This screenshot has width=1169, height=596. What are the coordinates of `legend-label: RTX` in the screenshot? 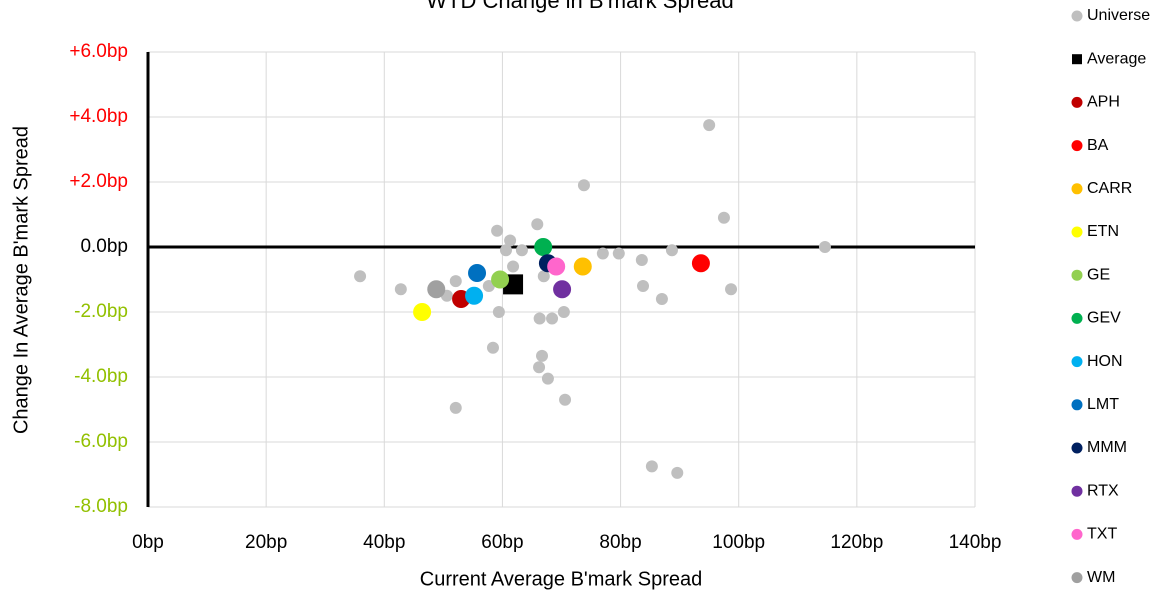 It's located at (1103, 490).